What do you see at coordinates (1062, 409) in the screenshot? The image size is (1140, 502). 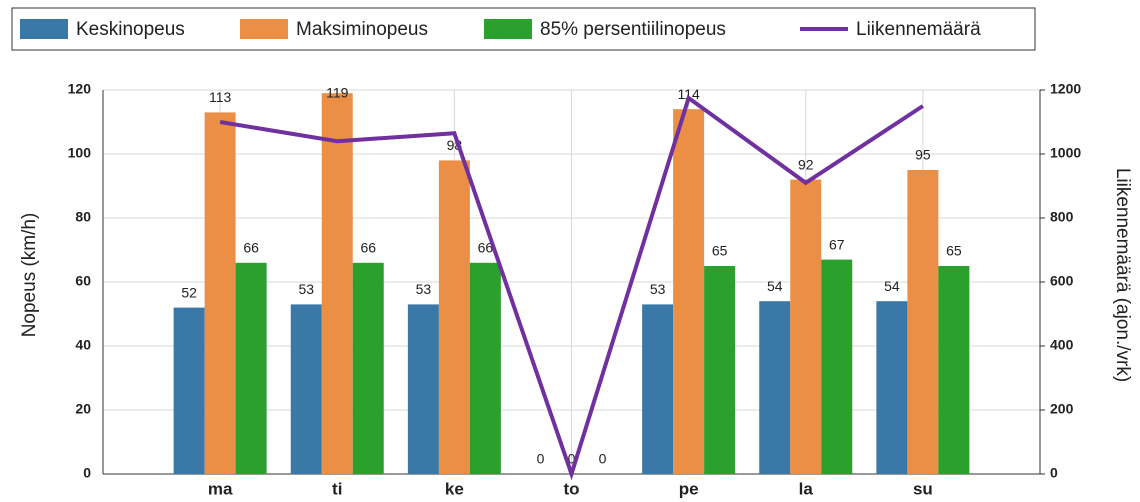 I see `y2-tick-label: 200` at bounding box center [1062, 409].